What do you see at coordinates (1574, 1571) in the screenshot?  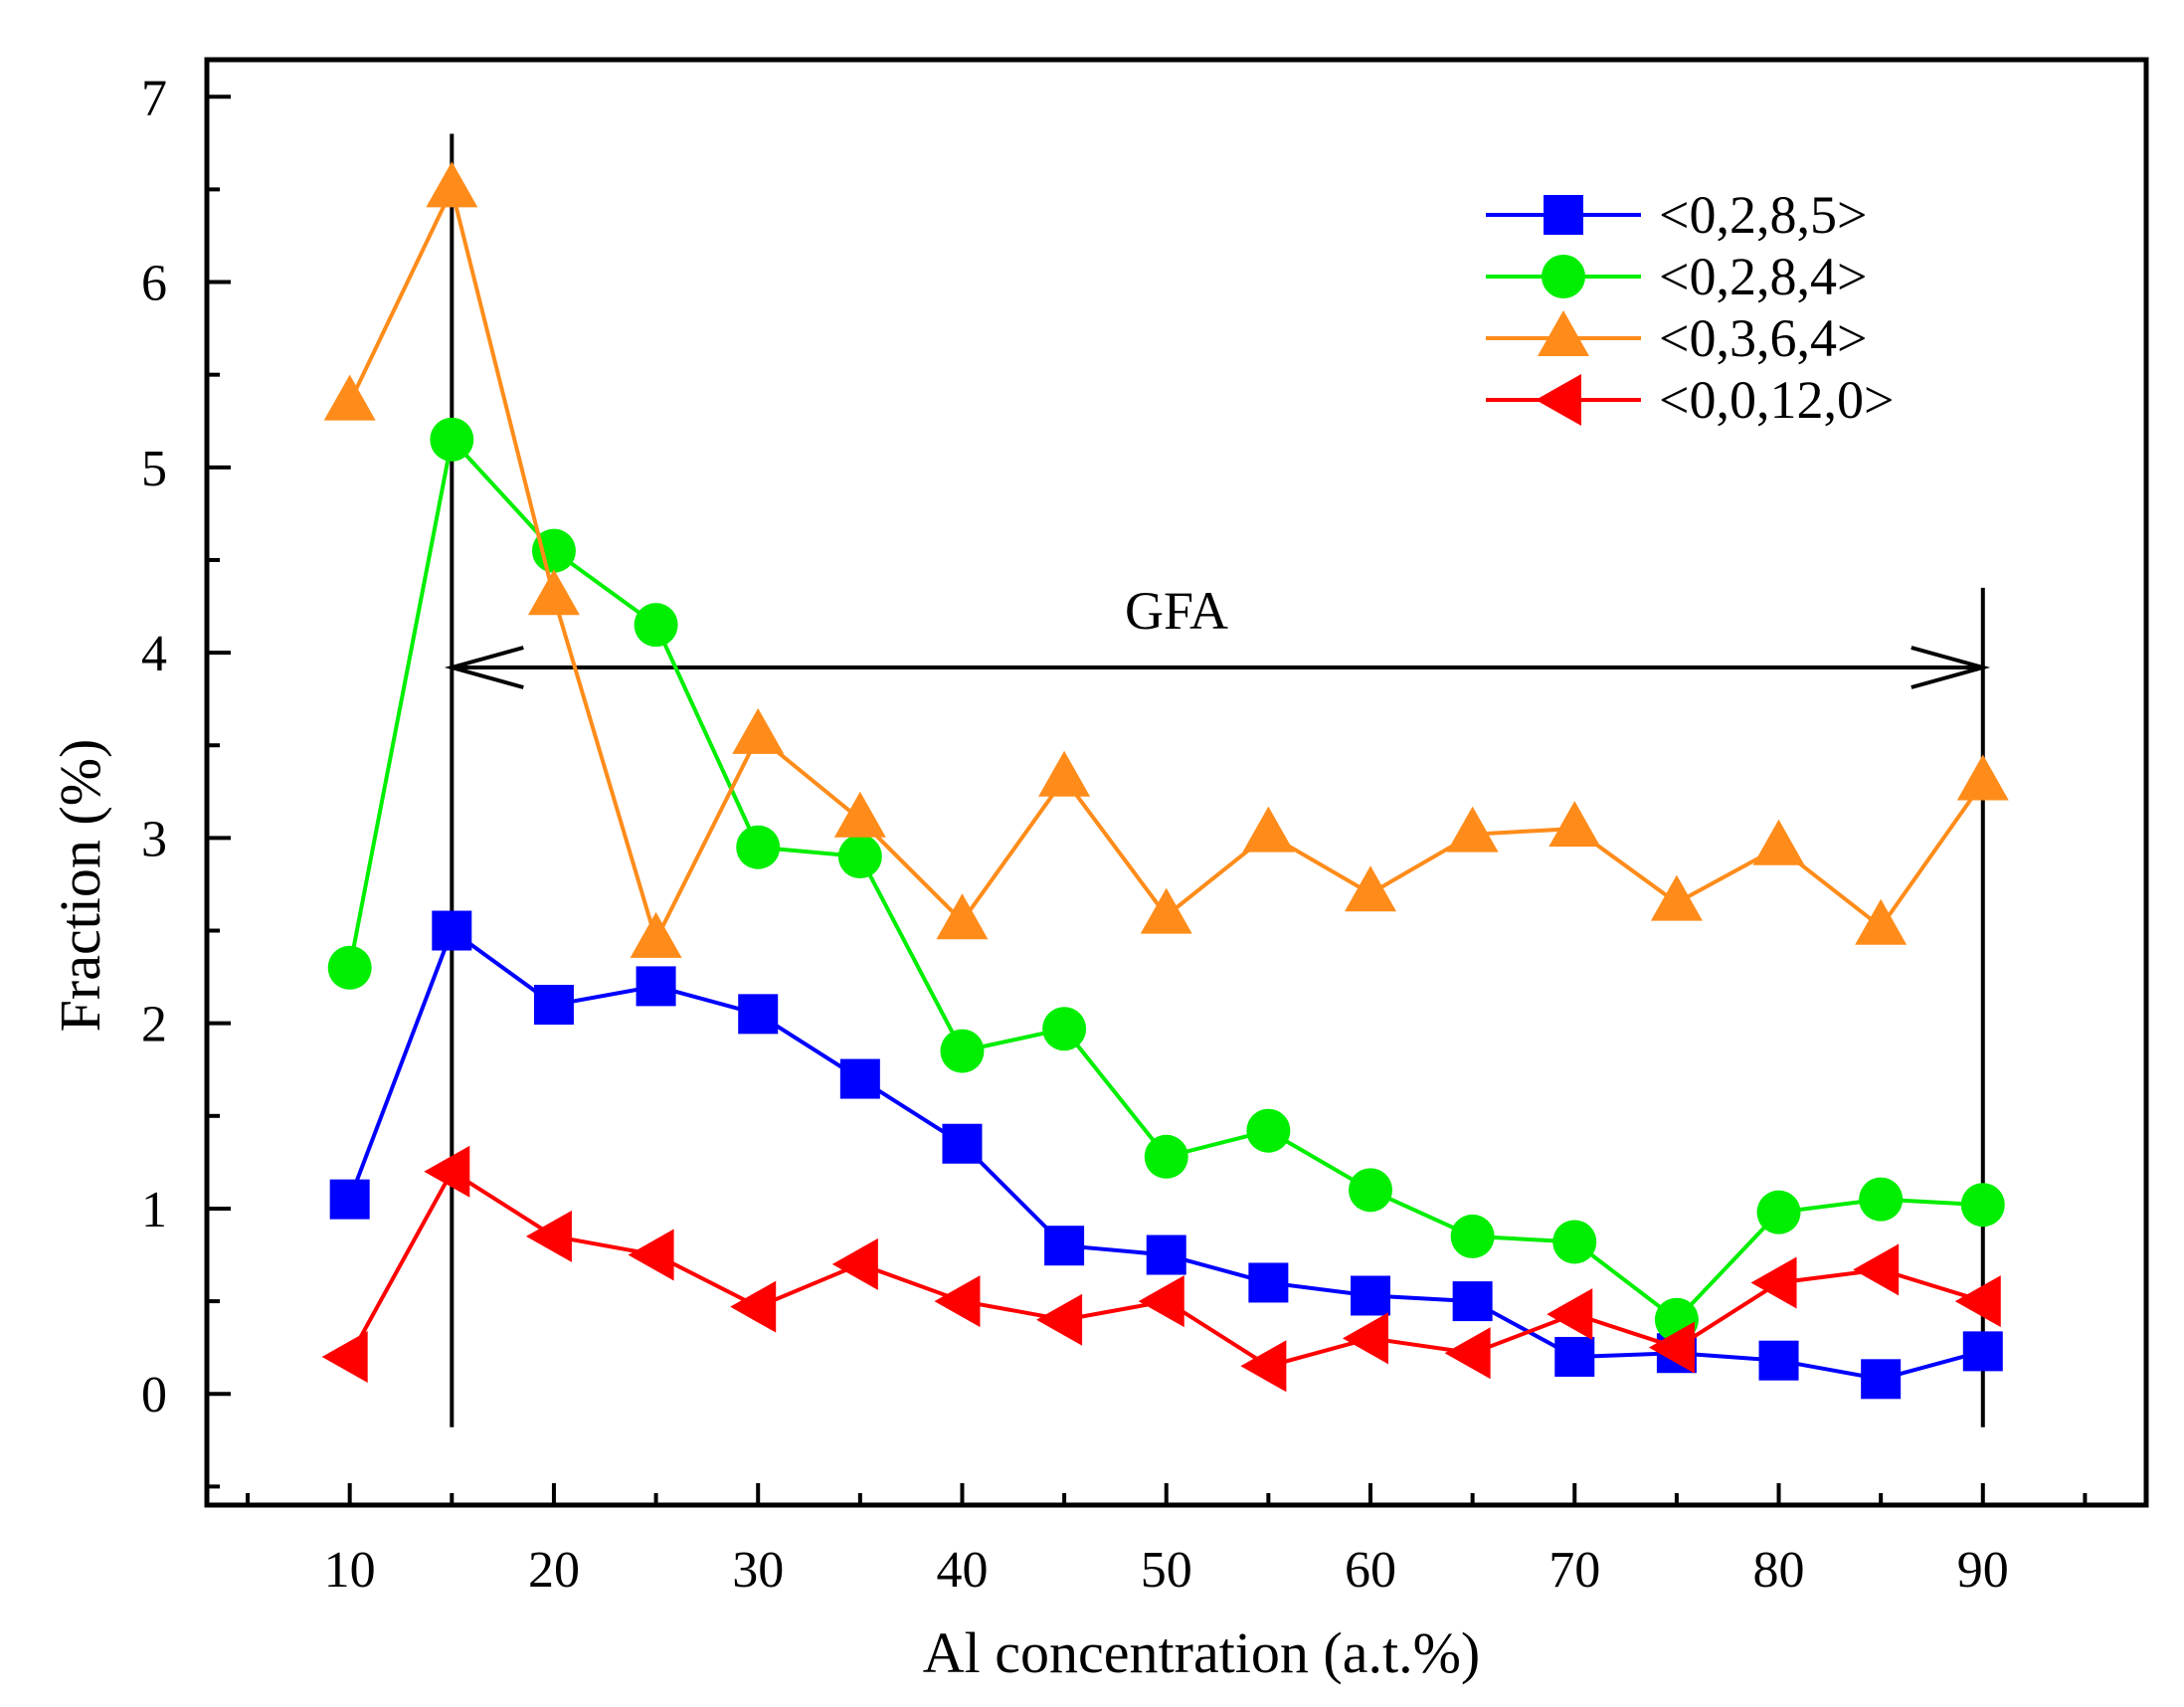 I see `x-tick-label: 70` at bounding box center [1574, 1571].